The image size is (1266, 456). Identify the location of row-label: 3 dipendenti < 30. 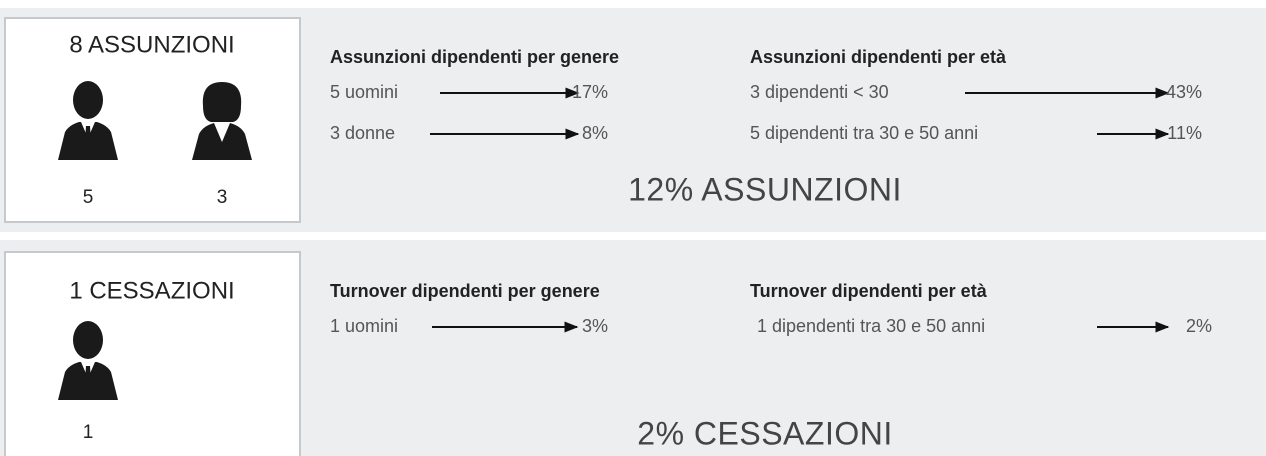
(819, 92).